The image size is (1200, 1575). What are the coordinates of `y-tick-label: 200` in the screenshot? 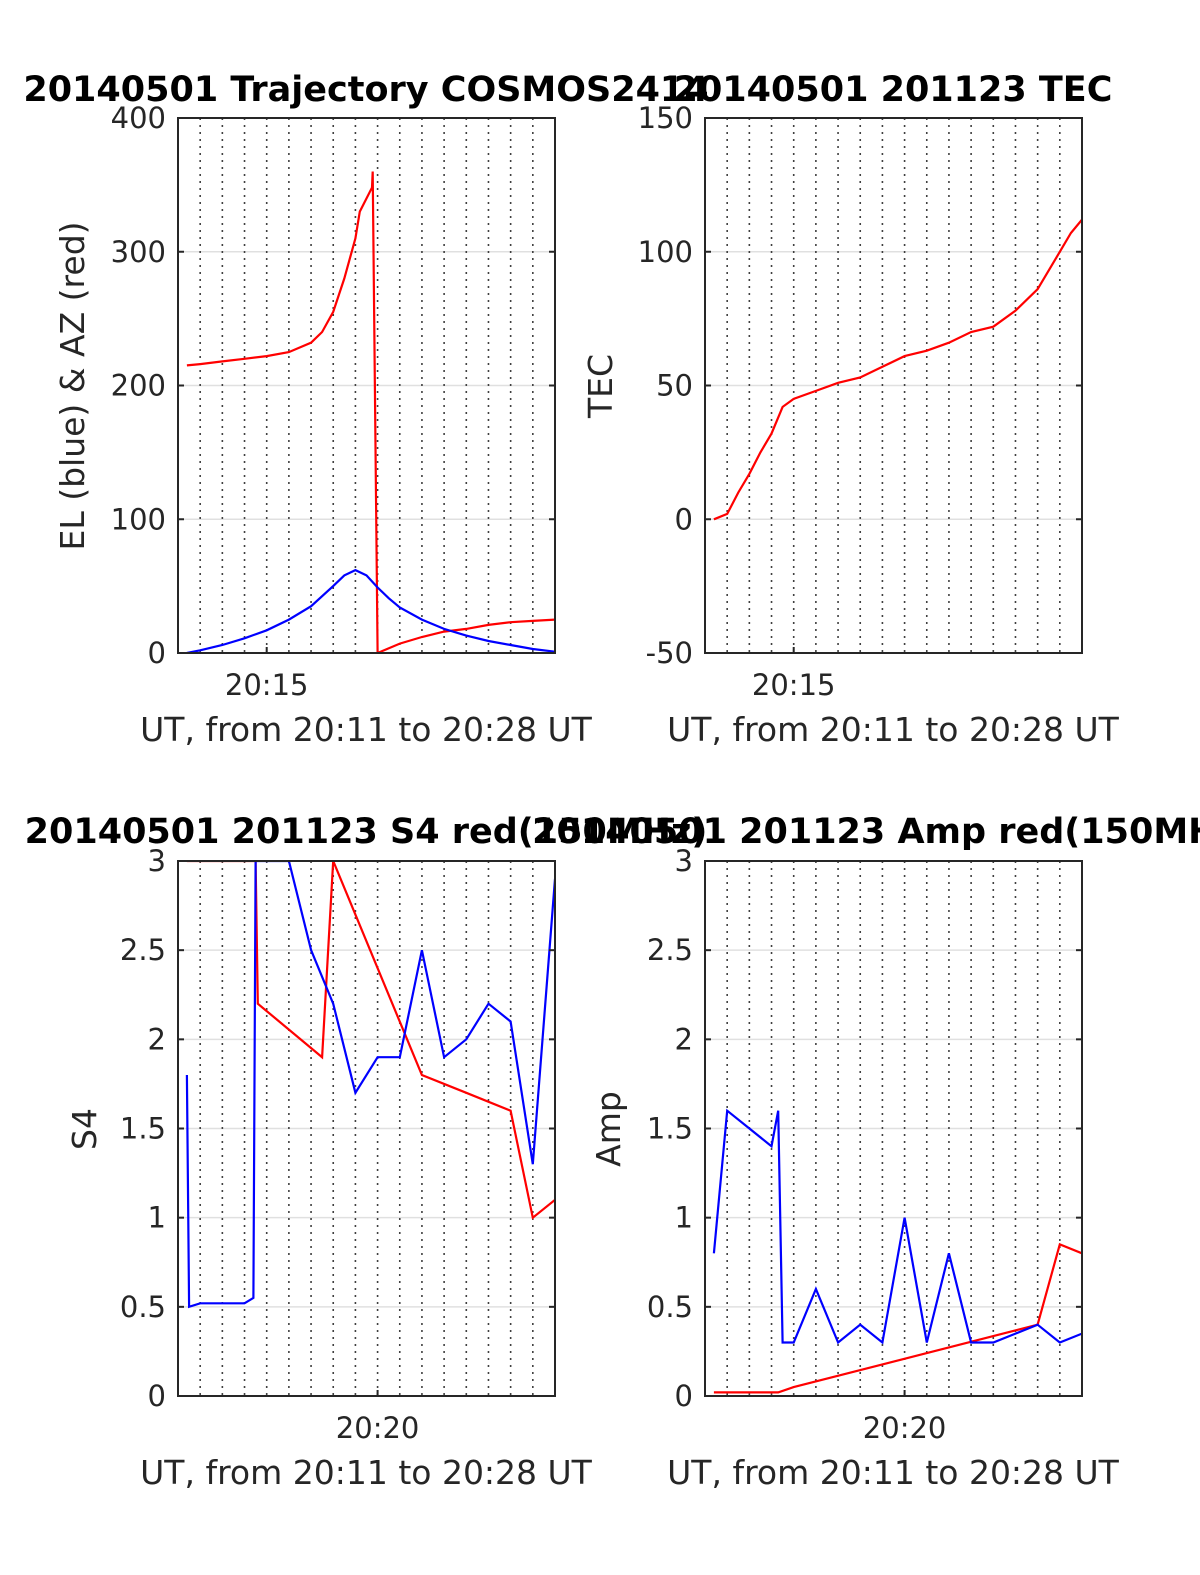 It's located at (138, 386).